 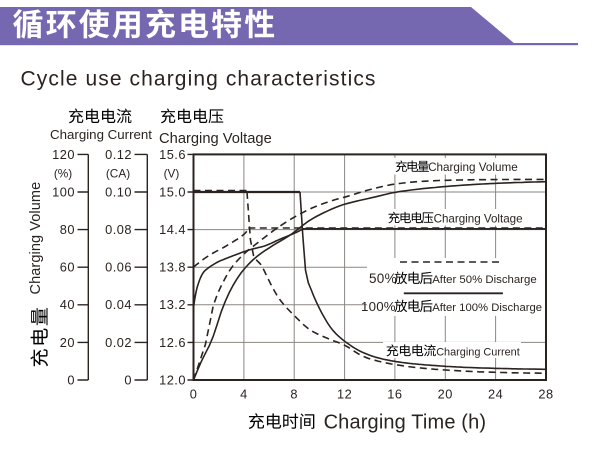 What do you see at coordinates (487, 308) in the screenshot?
I see `svg-text: After 100% Discharge` at bounding box center [487, 308].